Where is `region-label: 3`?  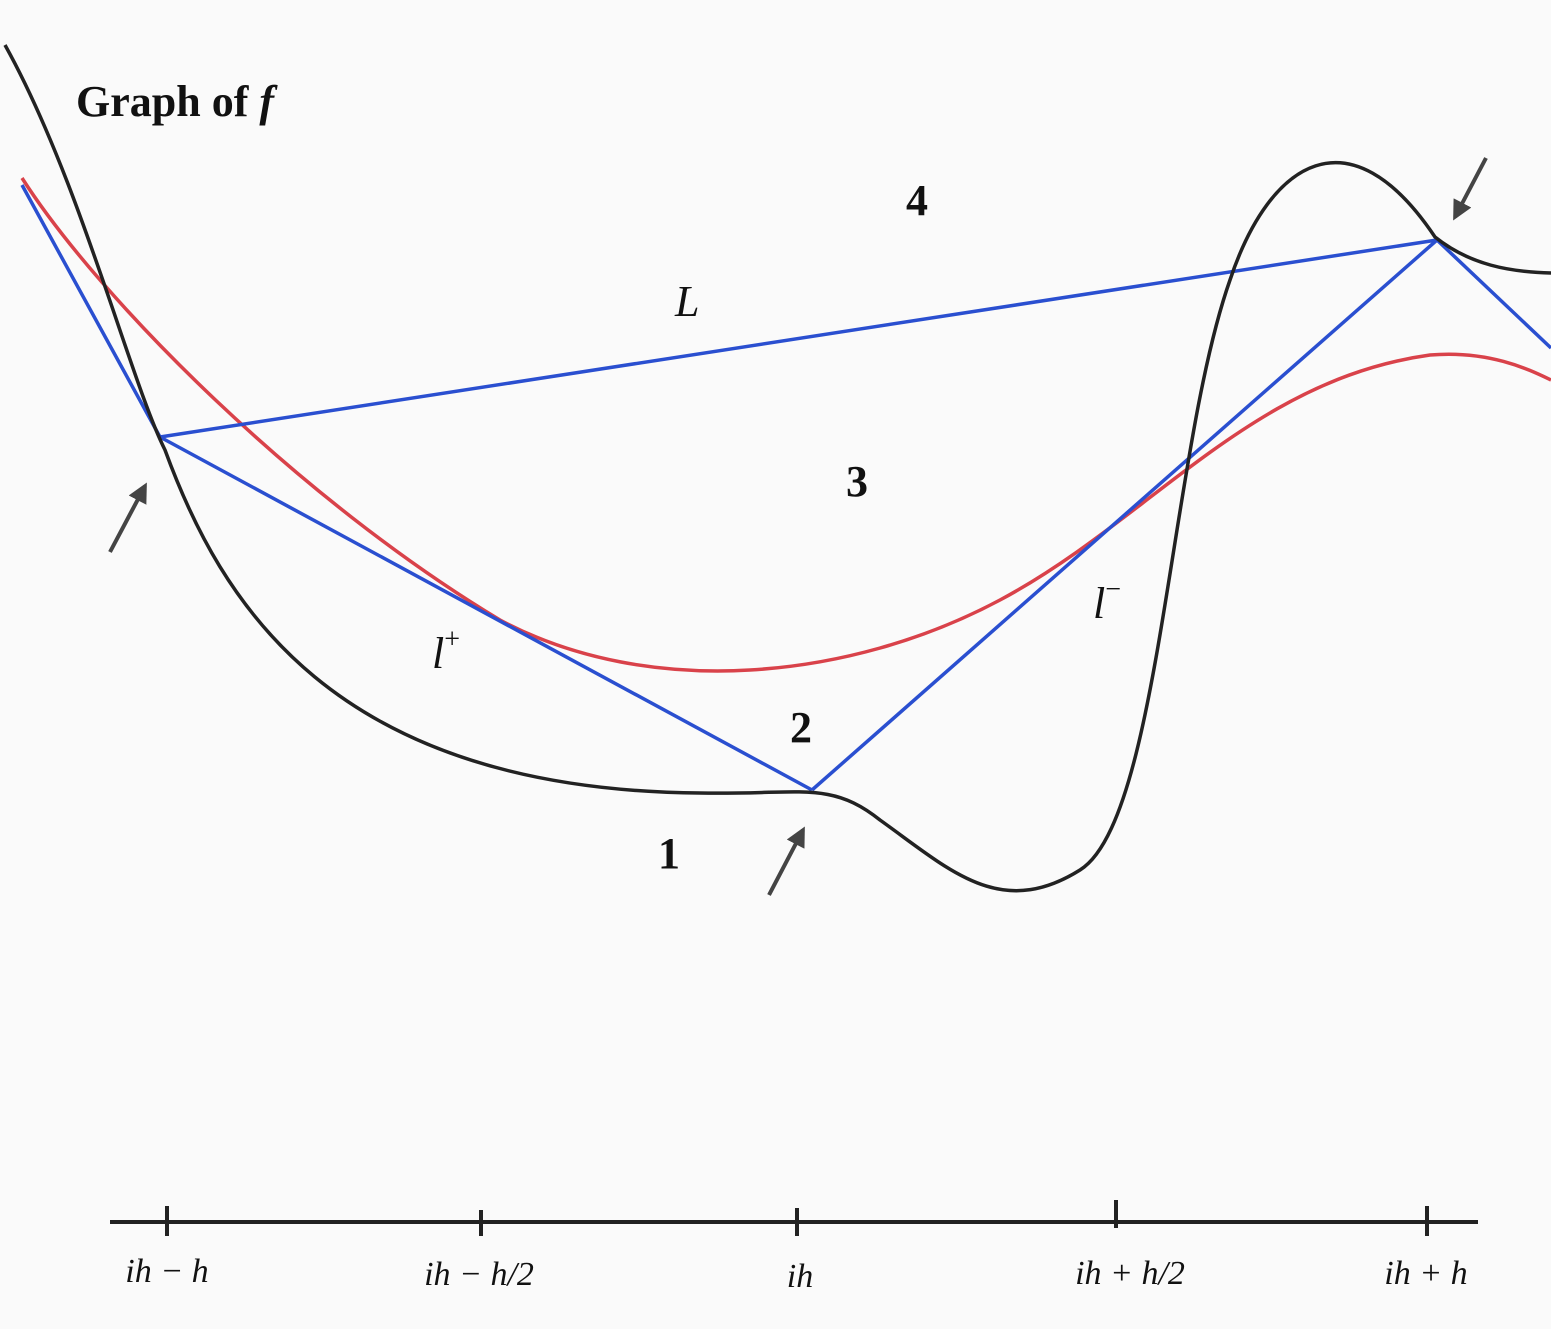
region-label: 3 is located at coordinates (857, 481).